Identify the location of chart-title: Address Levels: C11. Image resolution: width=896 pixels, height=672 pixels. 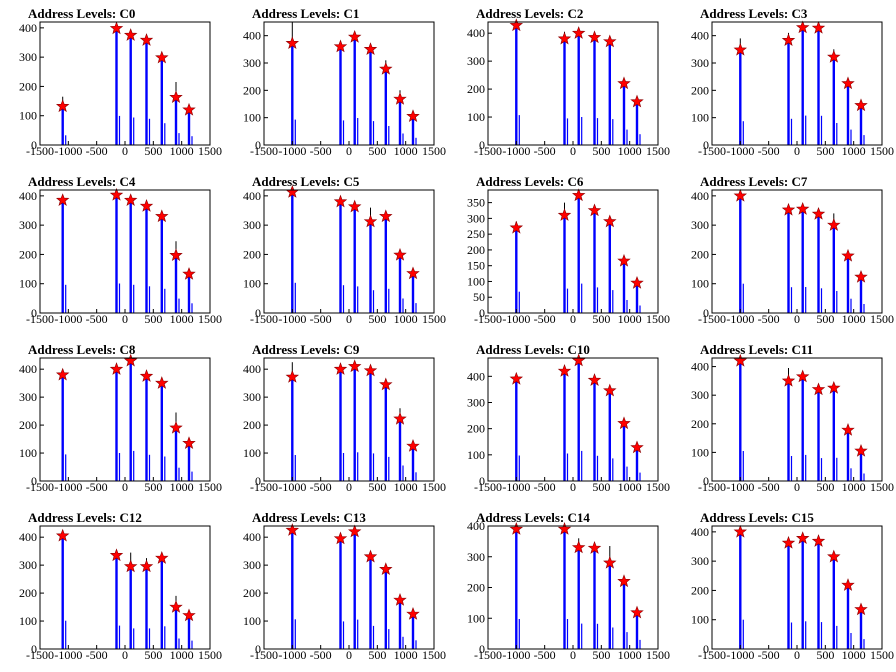
(756, 349).